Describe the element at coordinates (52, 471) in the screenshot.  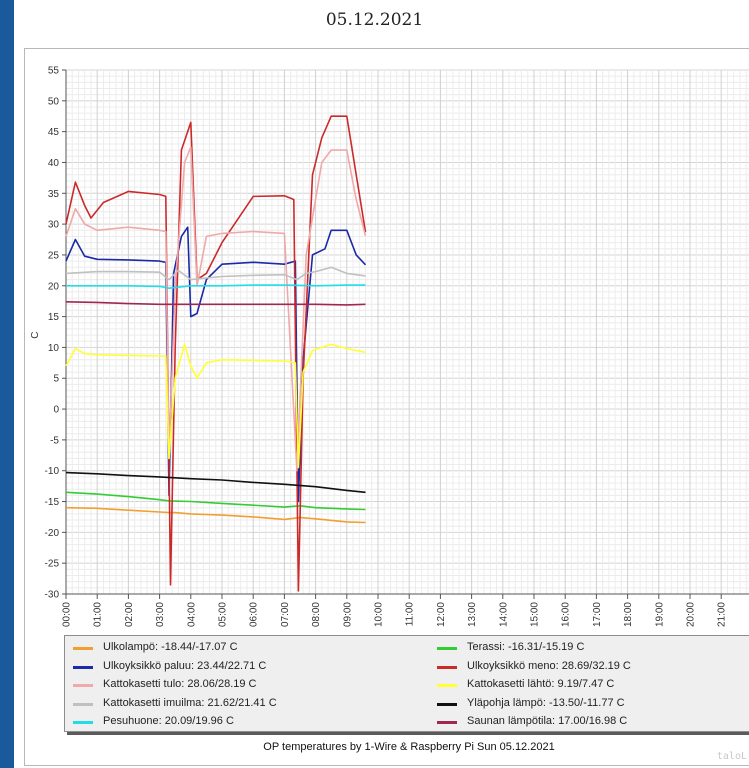
I see `y-tick-label: -10` at that location.